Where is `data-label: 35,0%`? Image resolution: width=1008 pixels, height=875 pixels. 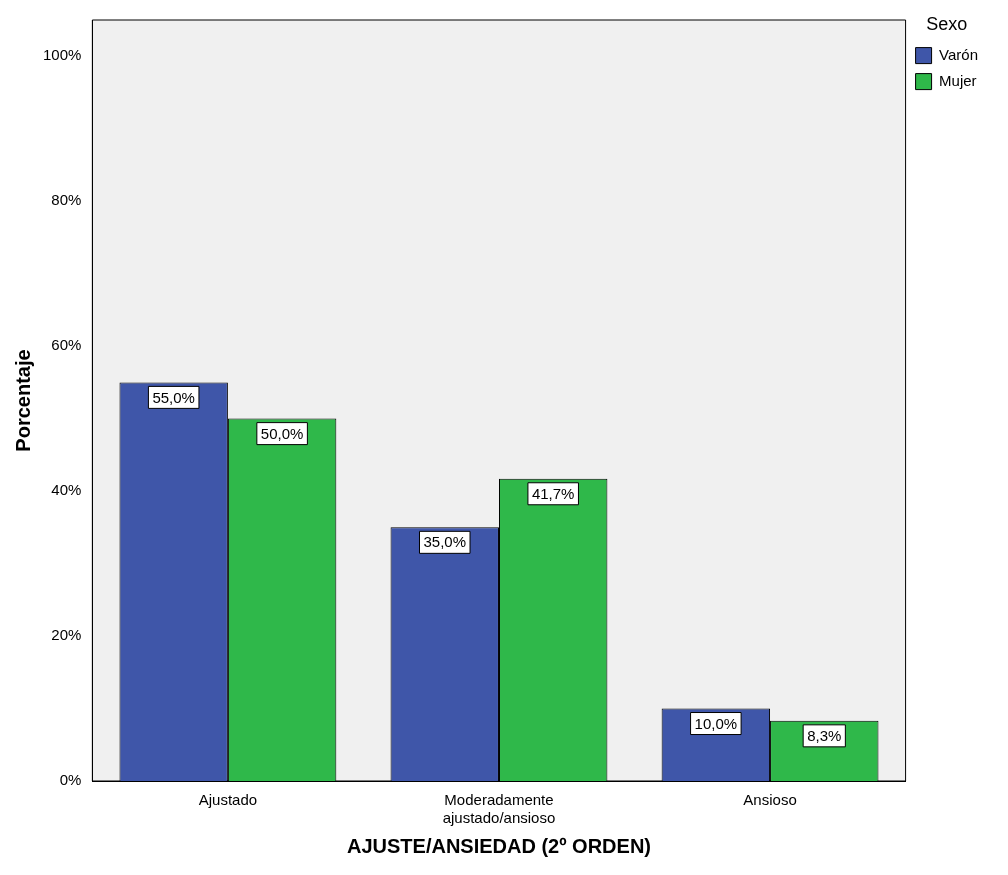 data-label: 35,0% is located at coordinates (445, 542).